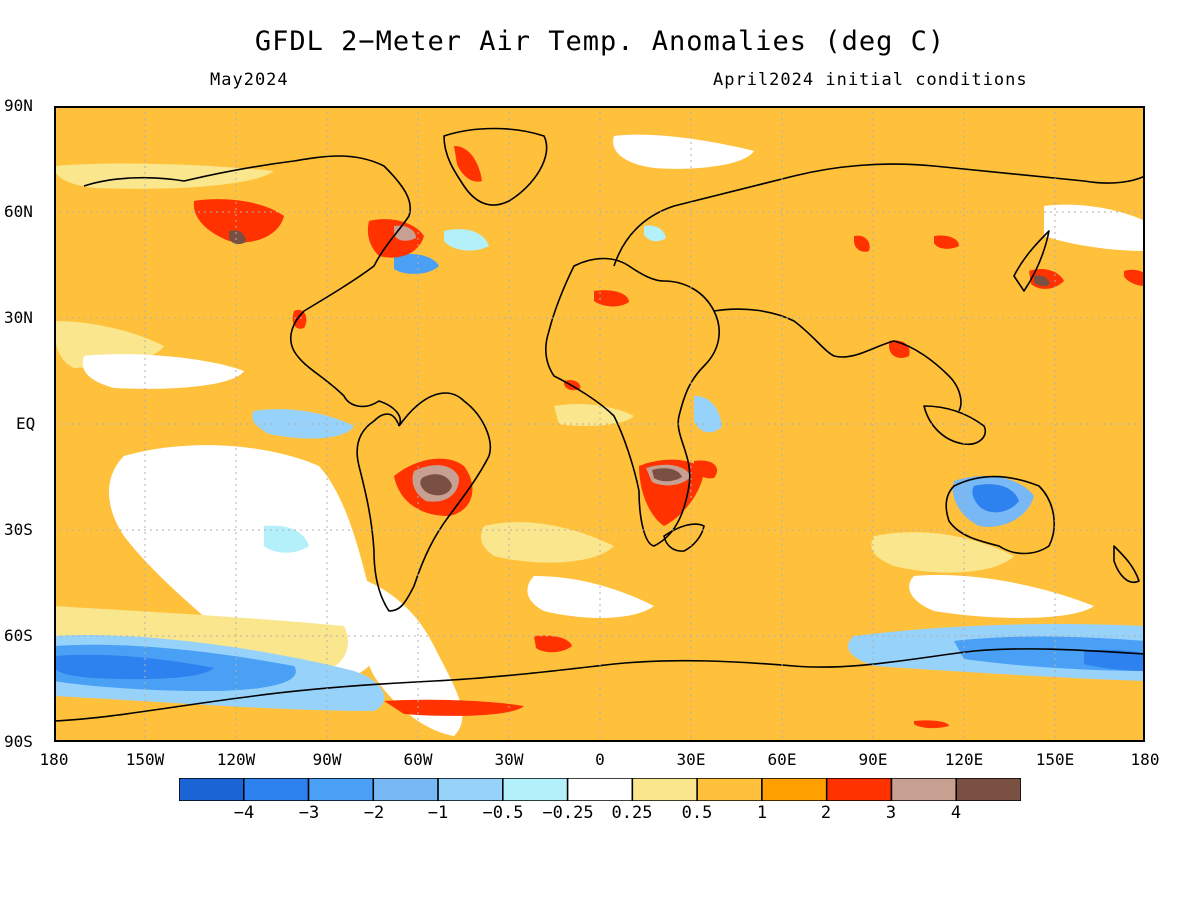  What do you see at coordinates (327, 759) in the screenshot?
I see `lon-label-90w: 90W` at bounding box center [327, 759].